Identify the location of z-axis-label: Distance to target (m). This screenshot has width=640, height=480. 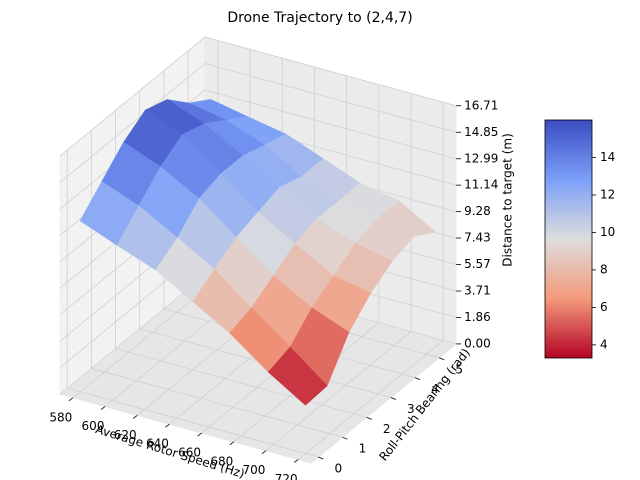
(508, 200).